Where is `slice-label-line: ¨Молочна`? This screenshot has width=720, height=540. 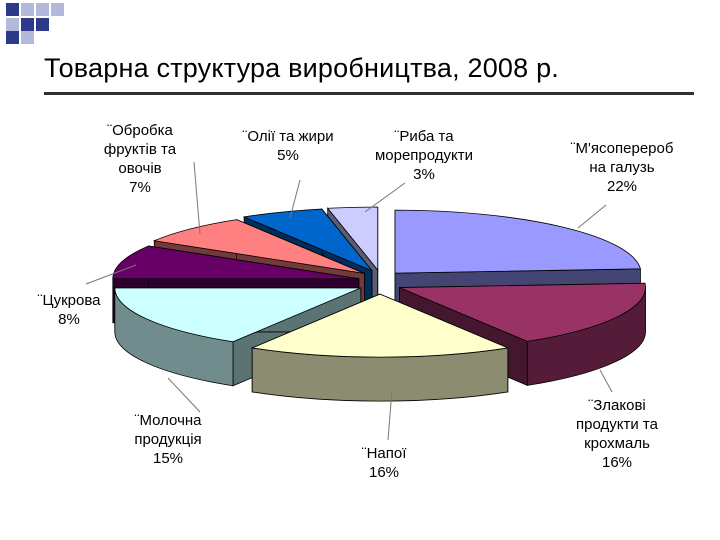 slice-label-line: ¨Молочна is located at coordinates (168, 420).